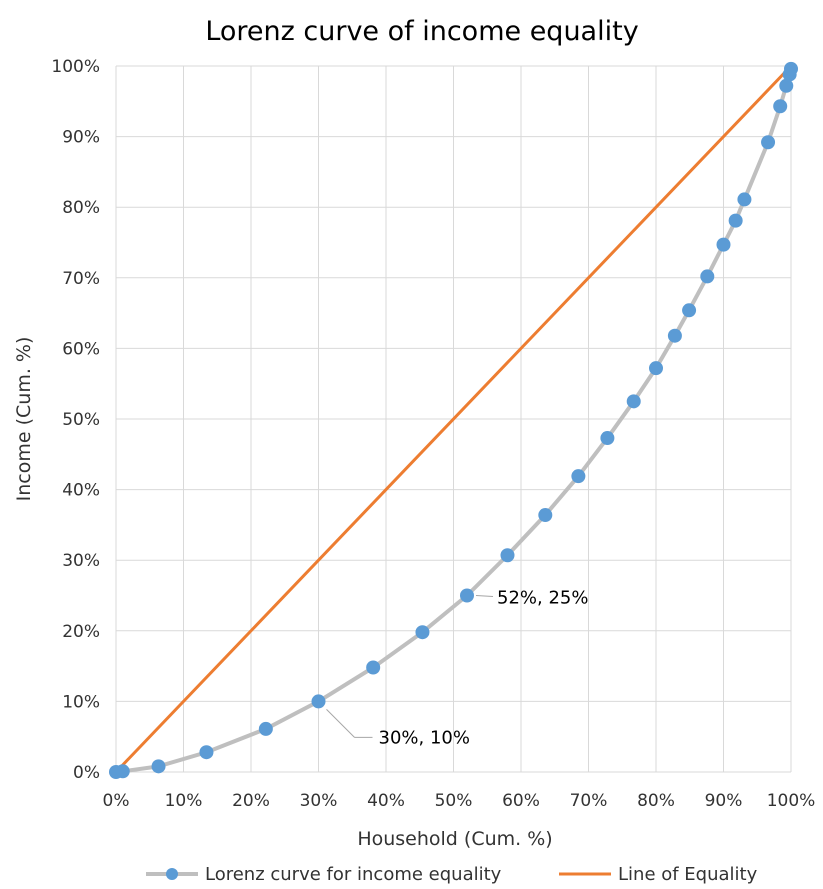 Image resolution: width=823 pixels, height=889 pixels. What do you see at coordinates (457, 668) in the screenshot?
I see `annotations: 30%, 10% 52%, 25%` at bounding box center [457, 668].